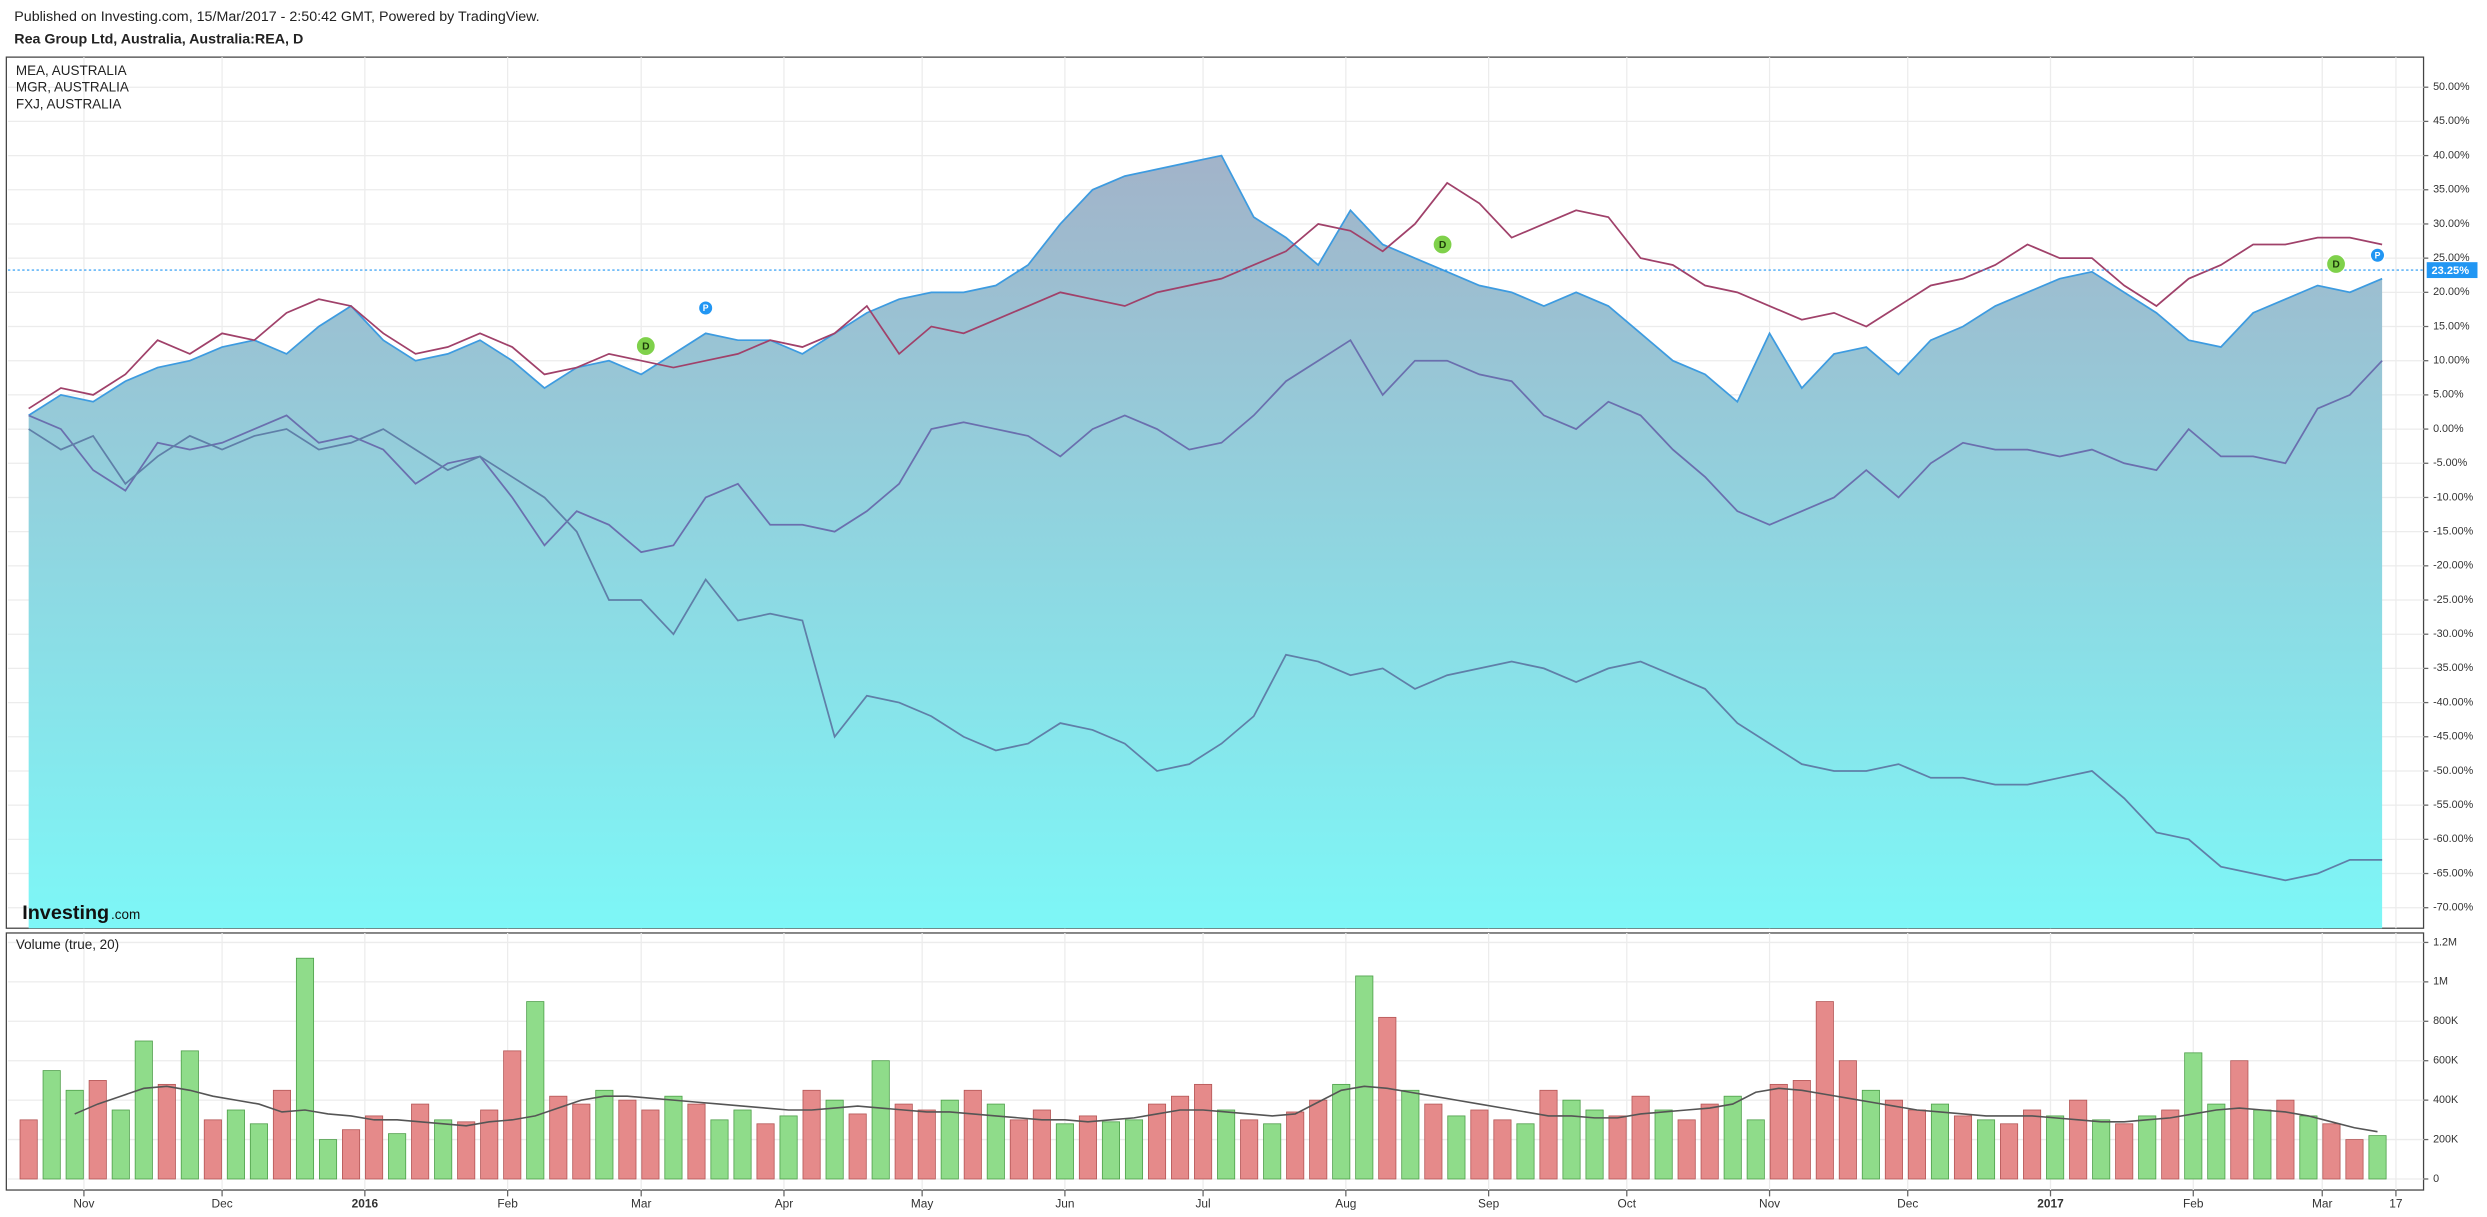 This screenshot has height=1217, width=2487. I want to click on y-tick-label: 400K, so click(2446, 1100).